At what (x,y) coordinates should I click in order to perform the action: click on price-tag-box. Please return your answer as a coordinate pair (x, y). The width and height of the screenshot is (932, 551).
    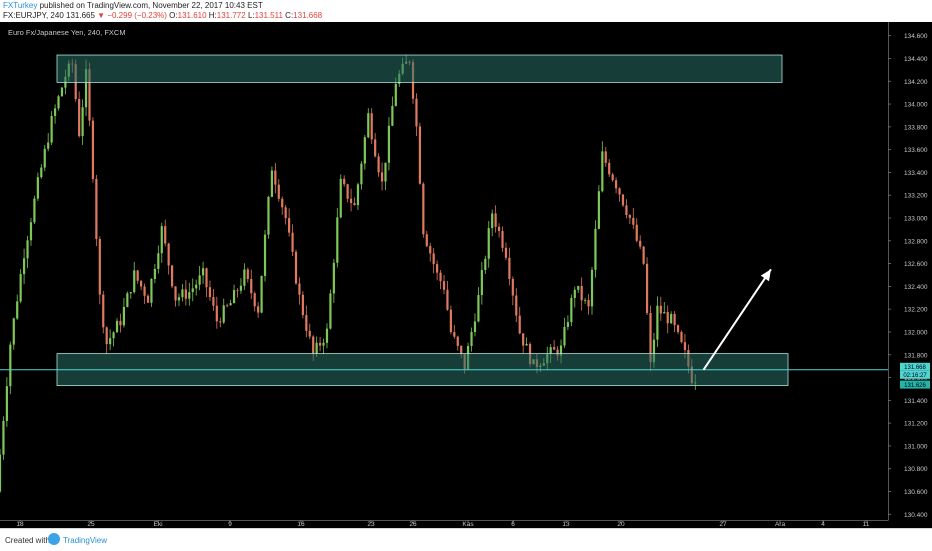
    Looking at the image, I should click on (915, 374).